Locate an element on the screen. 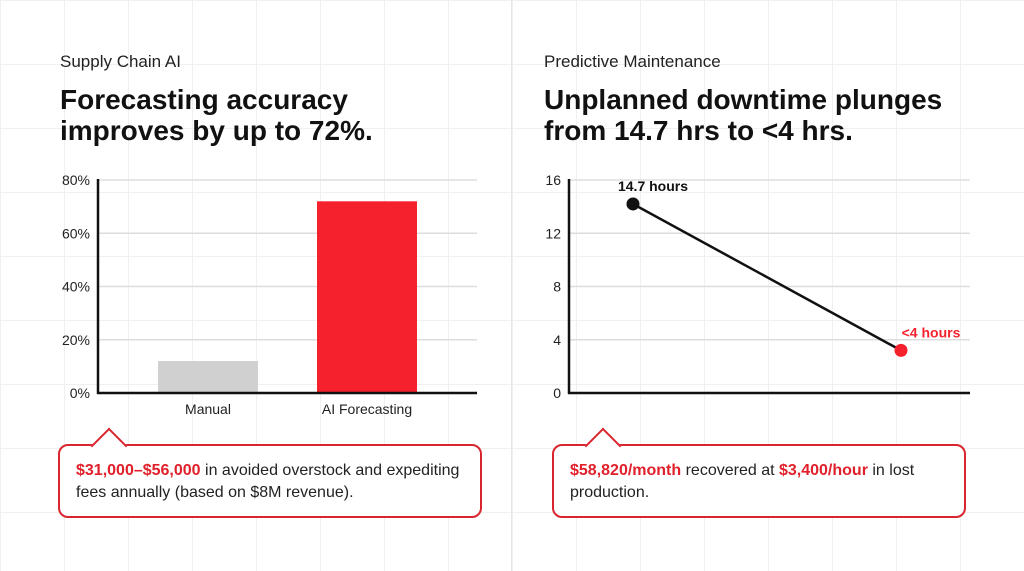 The width and height of the screenshot is (1024, 571). trend-line is located at coordinates (767, 277).